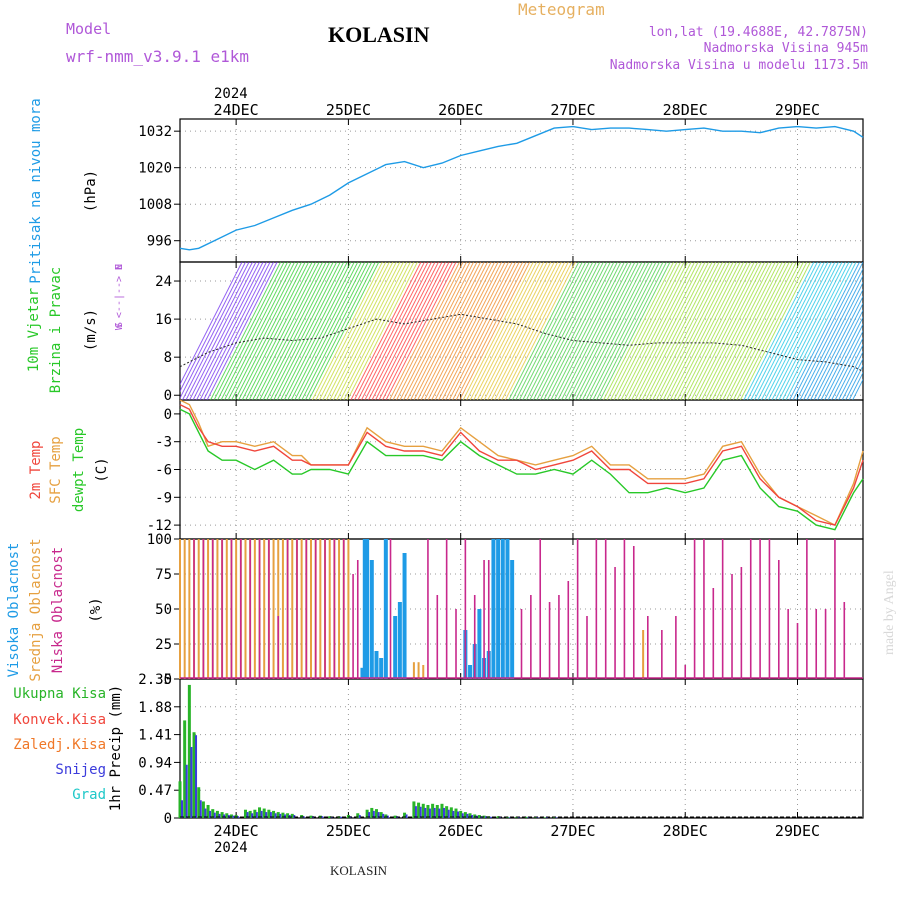 The height and width of the screenshot is (900, 900). What do you see at coordinates (119, 267) in the screenshot?
I see `compass-n: N` at bounding box center [119, 267].